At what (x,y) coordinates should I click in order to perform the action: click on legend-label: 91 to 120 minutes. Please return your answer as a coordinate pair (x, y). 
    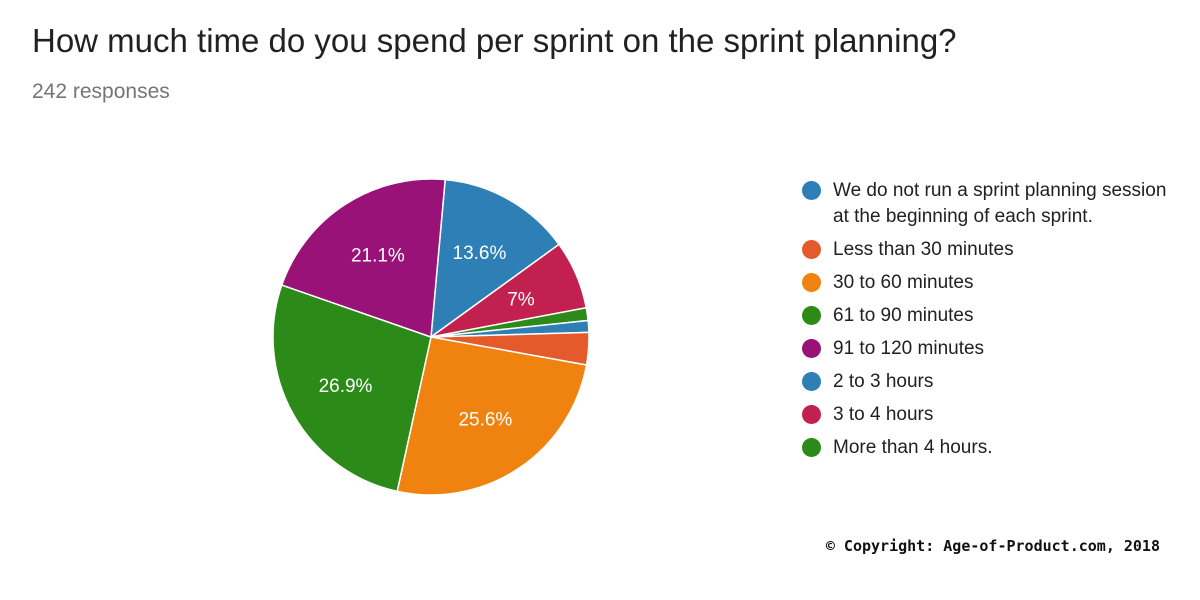
    Looking at the image, I should click on (909, 348).